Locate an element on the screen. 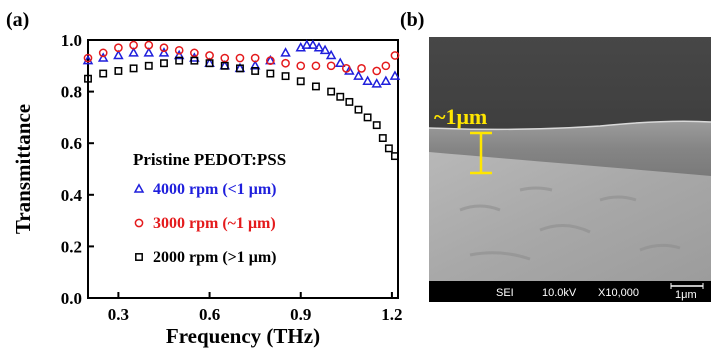 This screenshot has height=356, width=716. y-tick-label: 0.6 is located at coordinates (71, 143).